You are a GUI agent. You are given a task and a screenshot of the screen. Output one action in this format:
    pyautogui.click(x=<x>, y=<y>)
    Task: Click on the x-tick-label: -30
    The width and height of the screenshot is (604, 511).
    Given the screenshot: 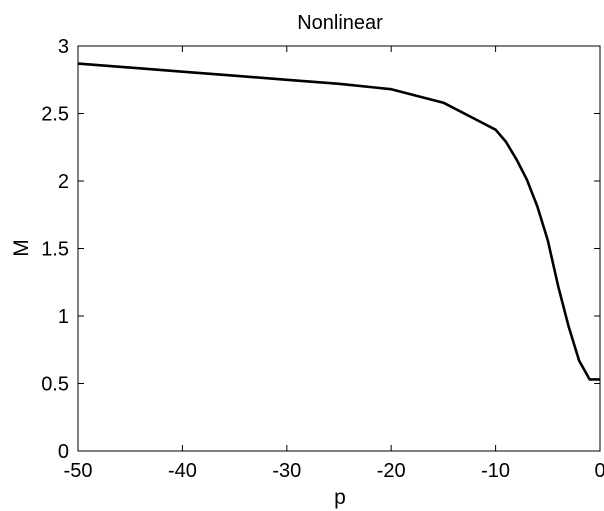 What is the action you would take?
    pyautogui.click(x=286, y=471)
    